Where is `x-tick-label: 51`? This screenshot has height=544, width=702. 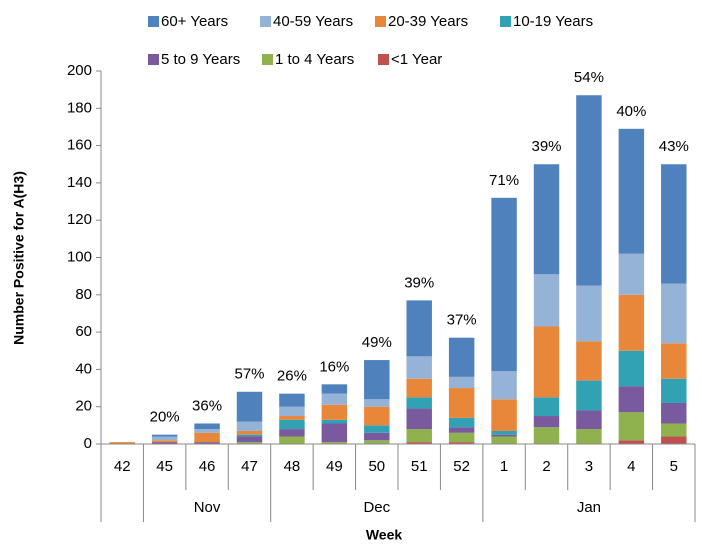
x-tick-label: 51 is located at coordinates (419, 466).